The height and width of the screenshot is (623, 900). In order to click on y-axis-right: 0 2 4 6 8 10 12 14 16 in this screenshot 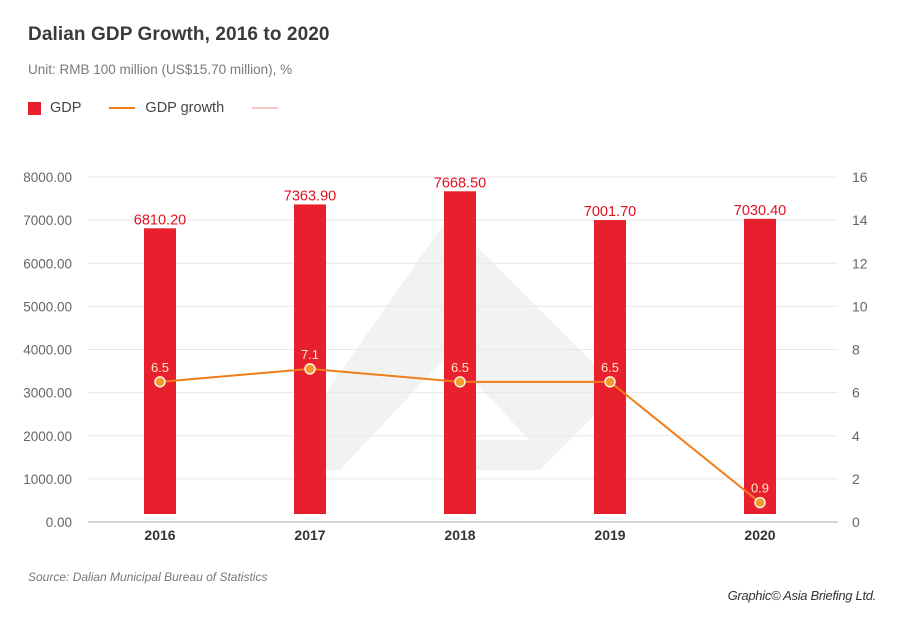, I will do `click(860, 349)`.